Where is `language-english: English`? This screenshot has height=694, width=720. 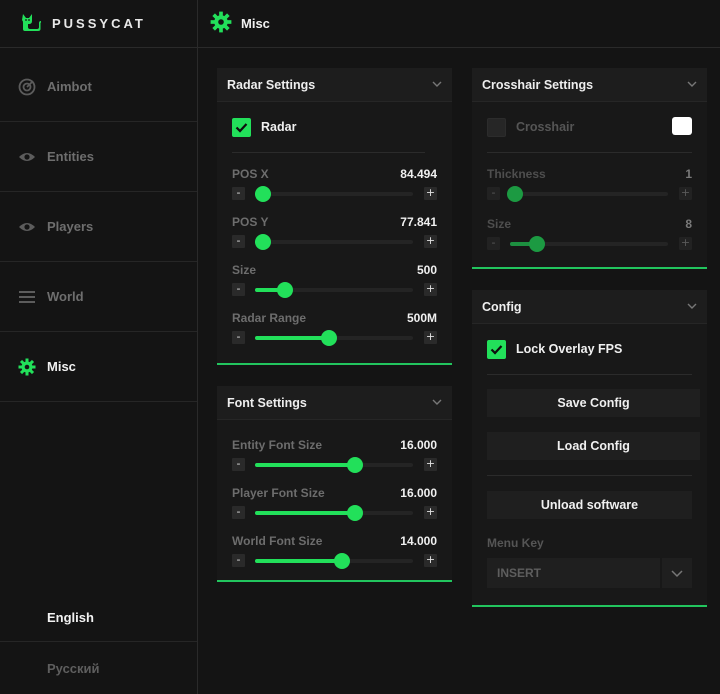
language-english: English is located at coordinates (98, 618).